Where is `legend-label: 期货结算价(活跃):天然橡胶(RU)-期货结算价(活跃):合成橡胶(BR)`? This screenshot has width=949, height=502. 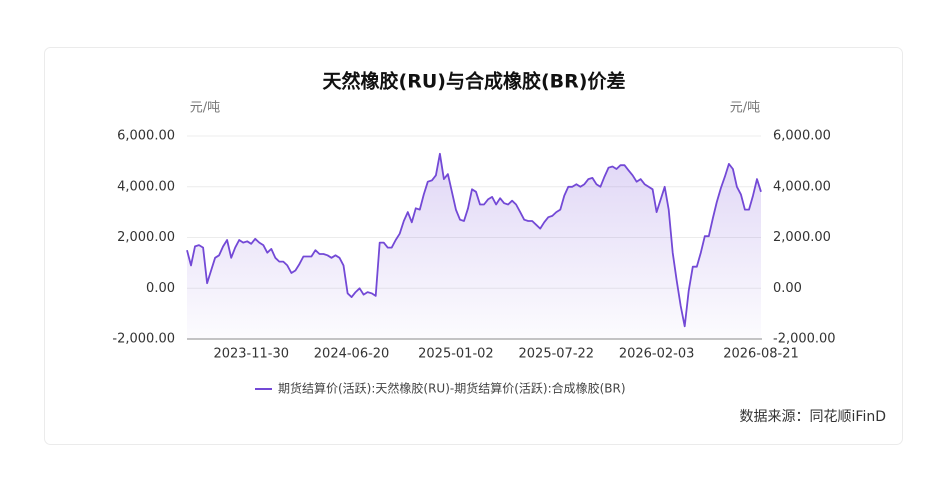 legend-label: 期货结算价(活跃):天然橡胶(RU)-期货结算价(活跃):合成橡胶(BR) is located at coordinates (452, 388).